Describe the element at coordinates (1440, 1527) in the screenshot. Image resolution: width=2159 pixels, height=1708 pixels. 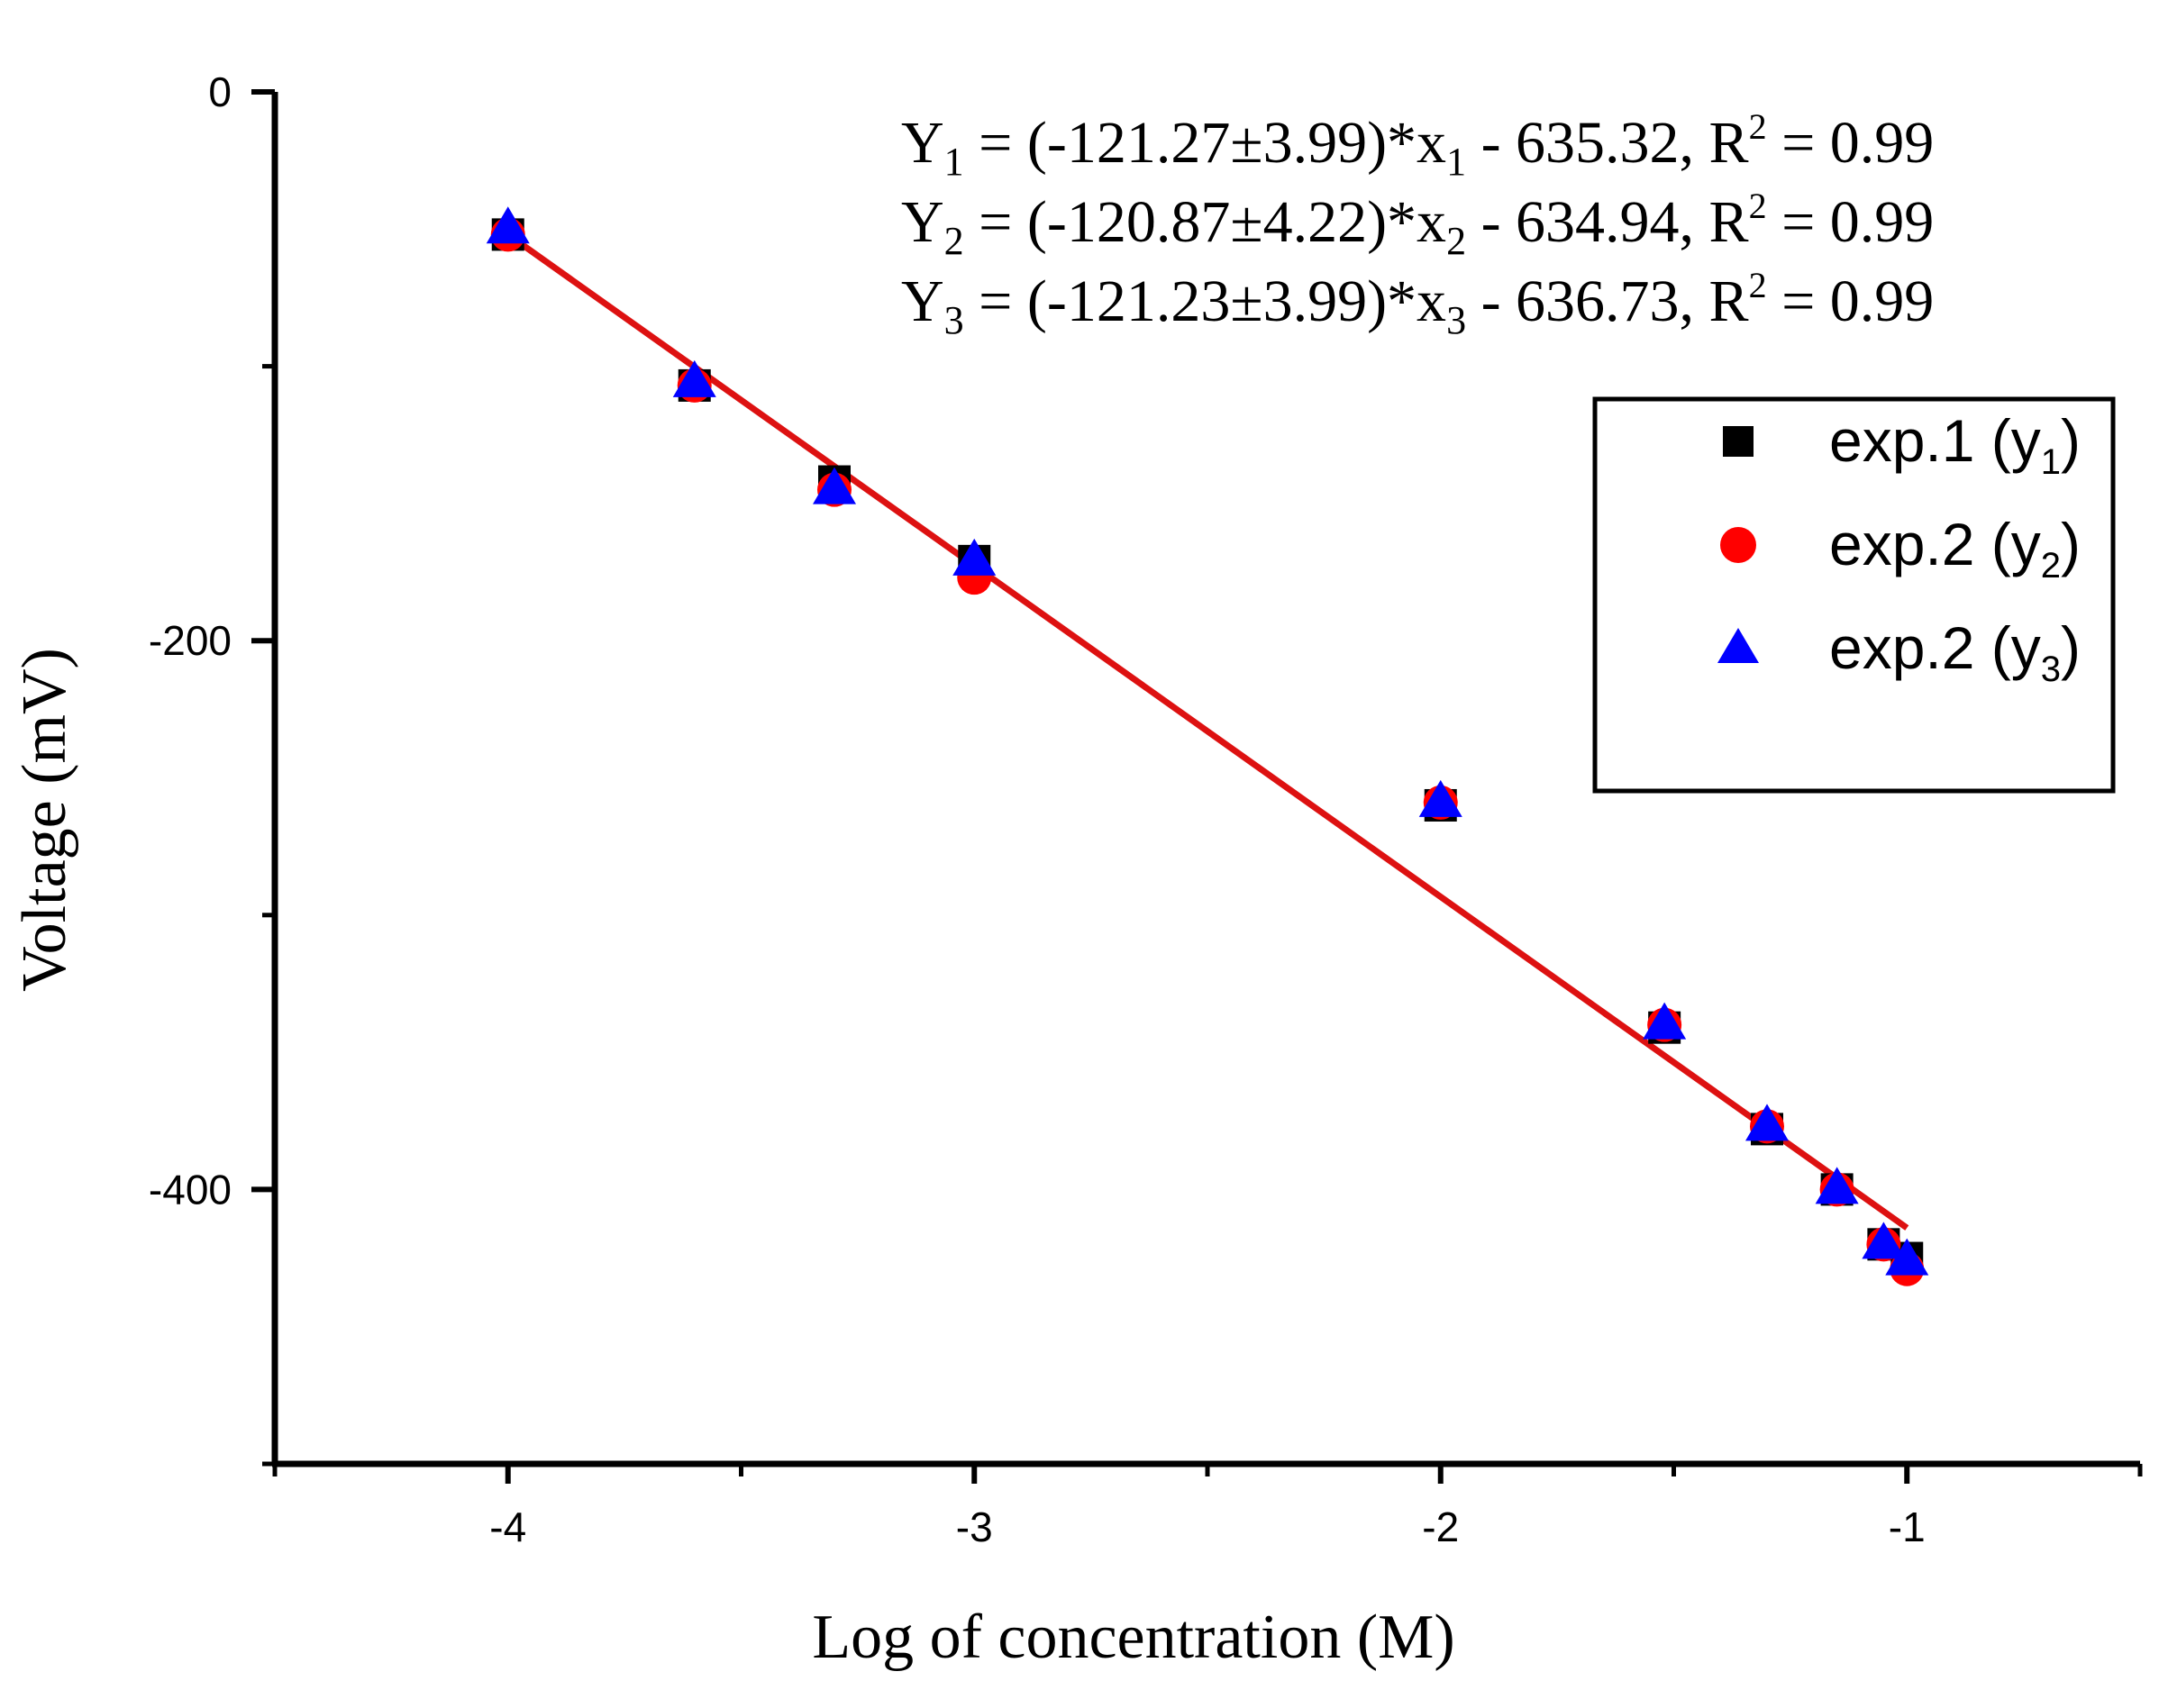
I see `x-tick-label: -2` at that location.